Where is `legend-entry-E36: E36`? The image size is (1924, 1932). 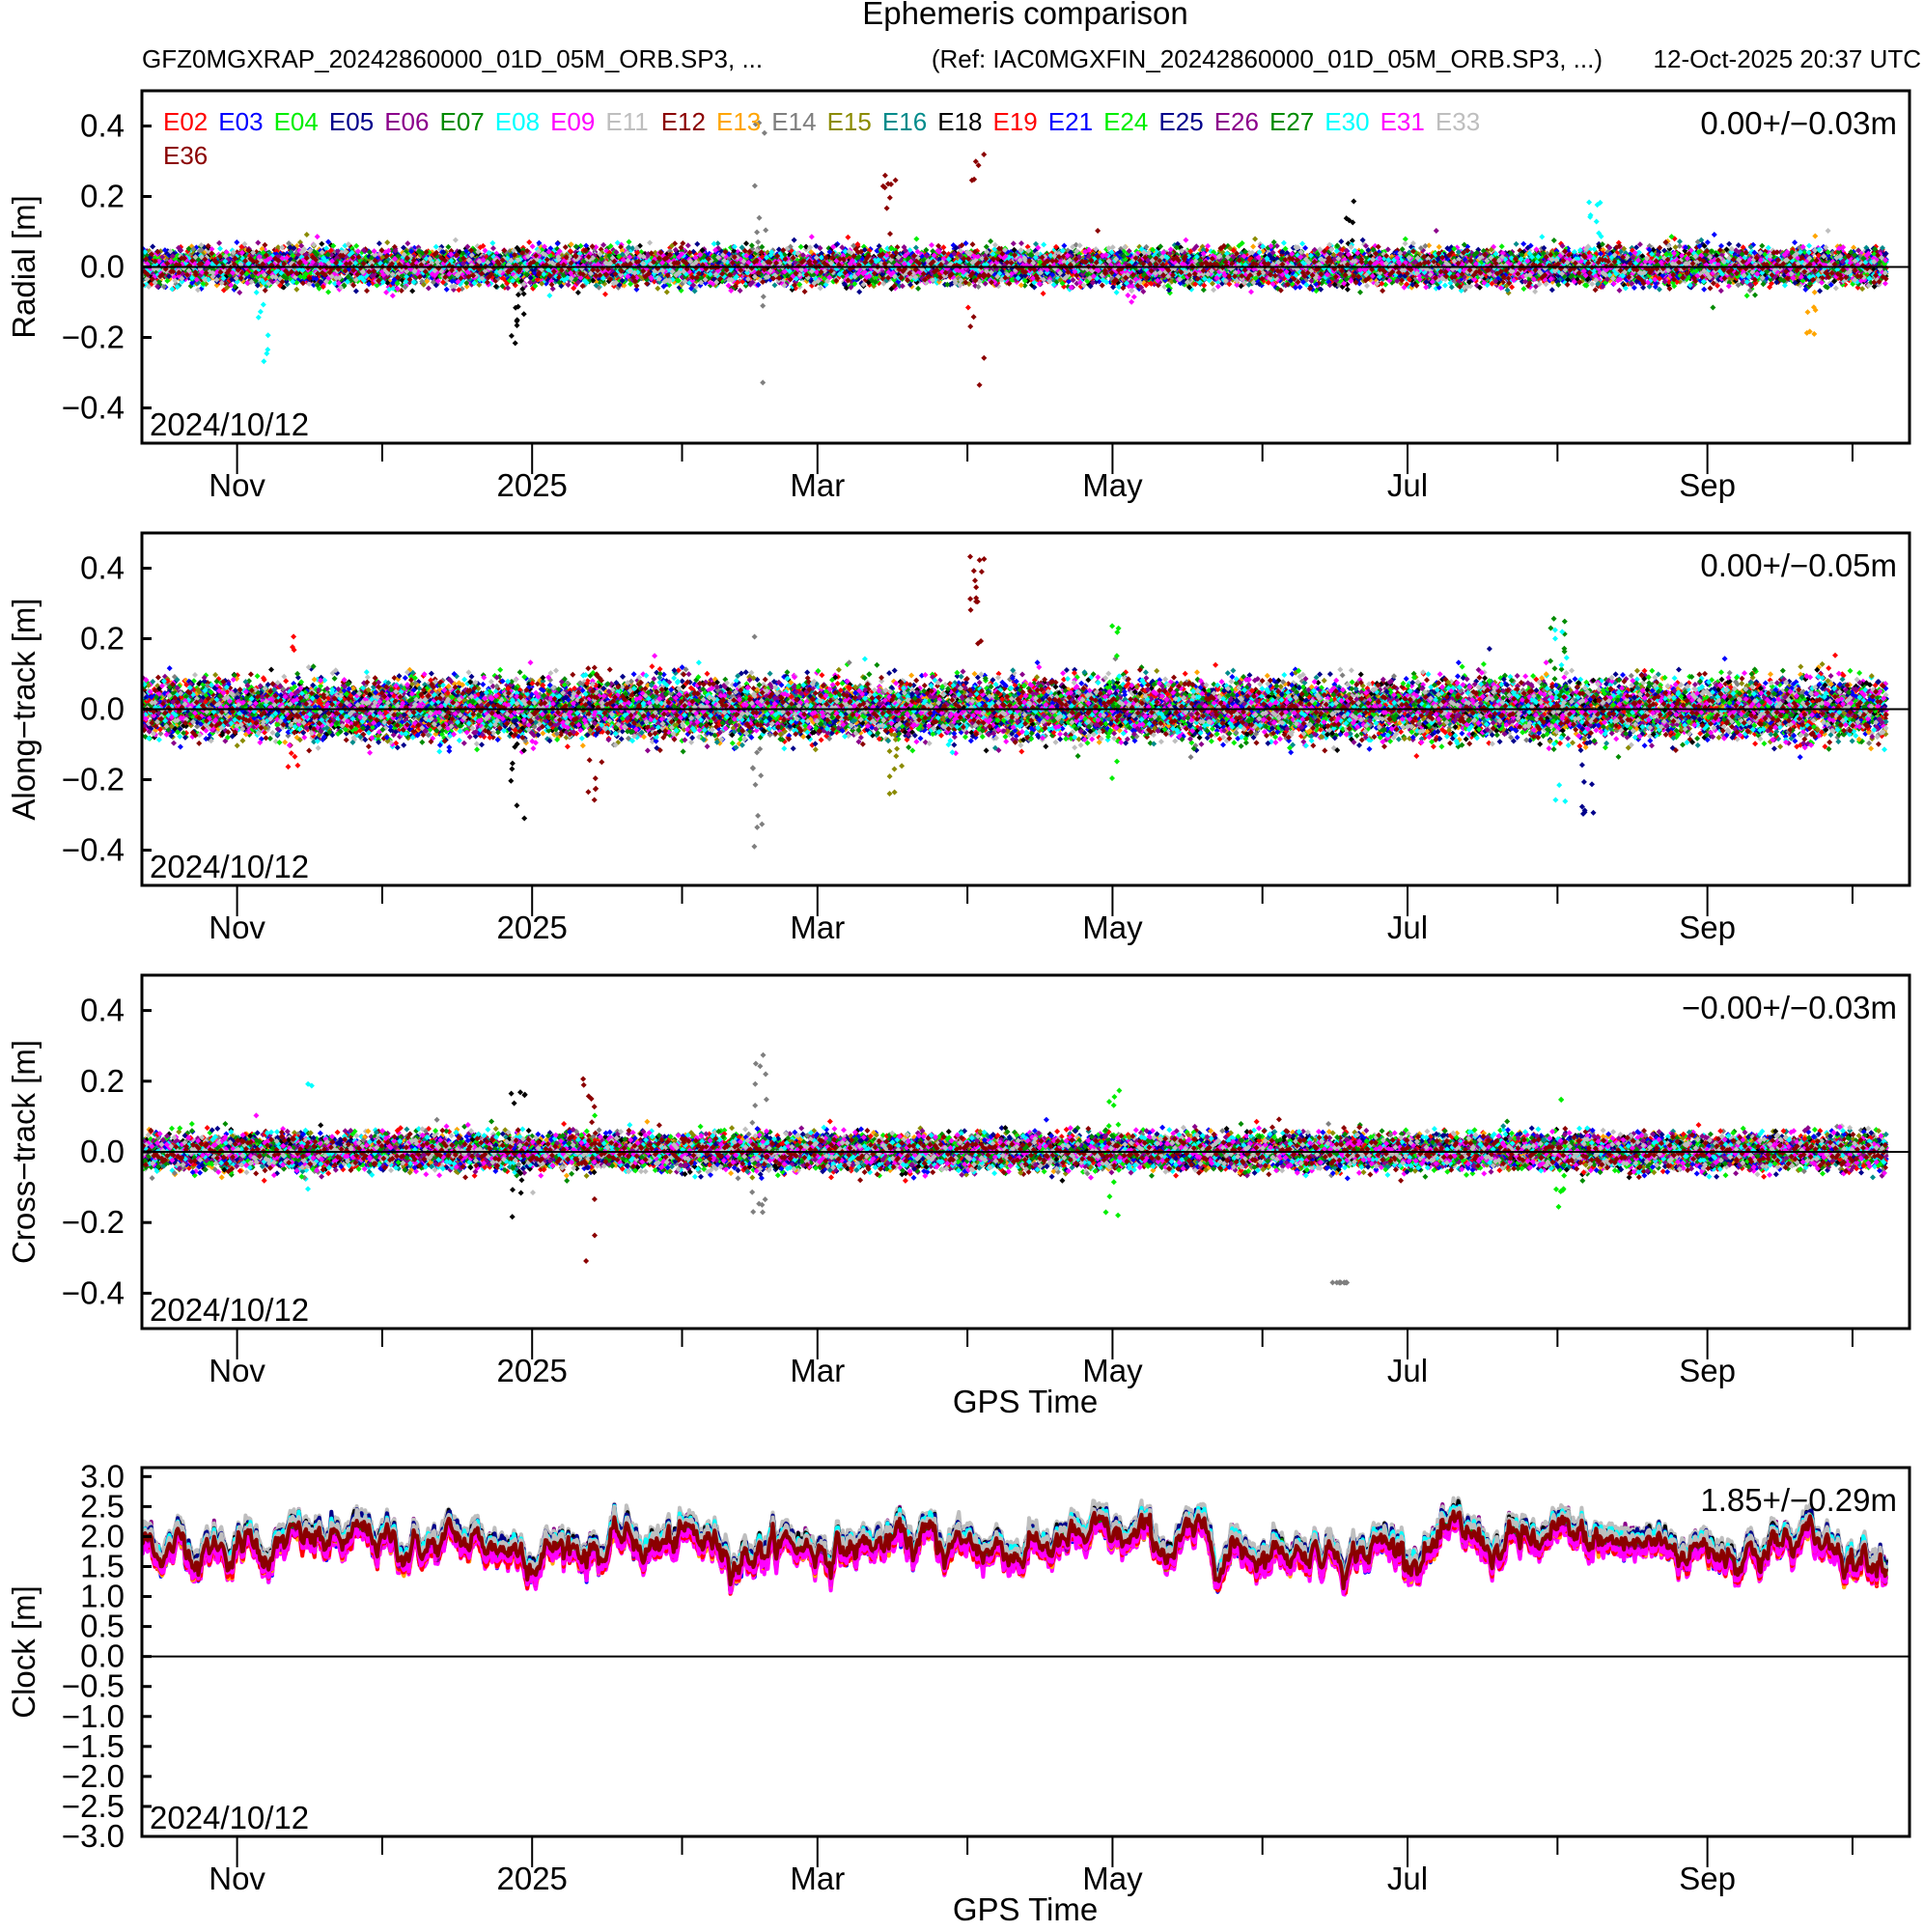
legend-entry-E36: E36 is located at coordinates (185, 156).